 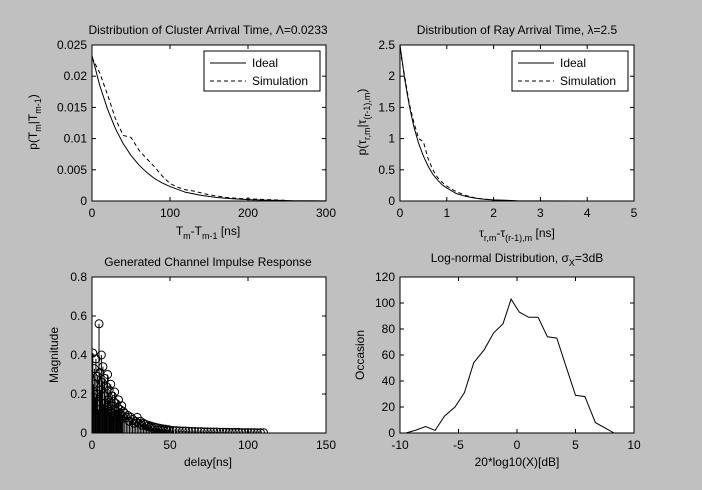 What do you see at coordinates (389, 329) in the screenshot?
I see `lognormal-ytick-label: 80` at bounding box center [389, 329].